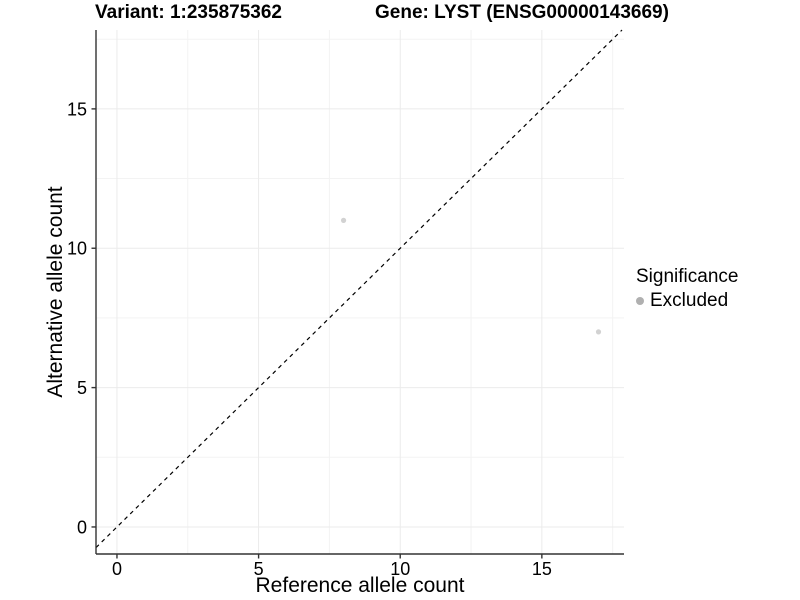  Describe the element at coordinates (259, 569) in the screenshot. I see `x-tick-label: 5` at that location.